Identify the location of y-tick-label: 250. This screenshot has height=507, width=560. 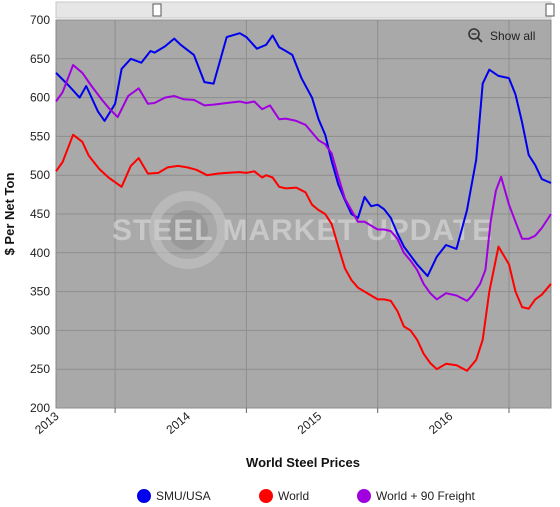
(40, 369).